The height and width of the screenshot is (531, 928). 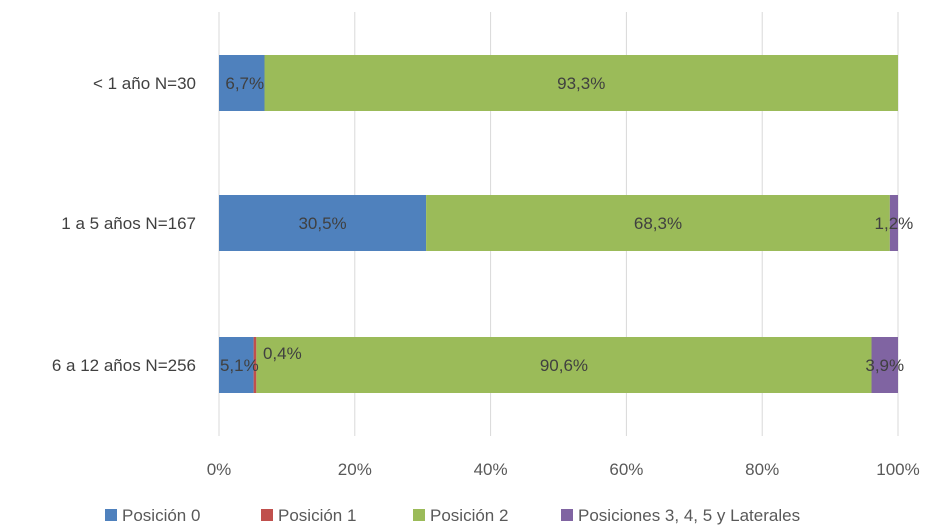 I want to click on x-tick-label: 100%, so click(x=897, y=469).